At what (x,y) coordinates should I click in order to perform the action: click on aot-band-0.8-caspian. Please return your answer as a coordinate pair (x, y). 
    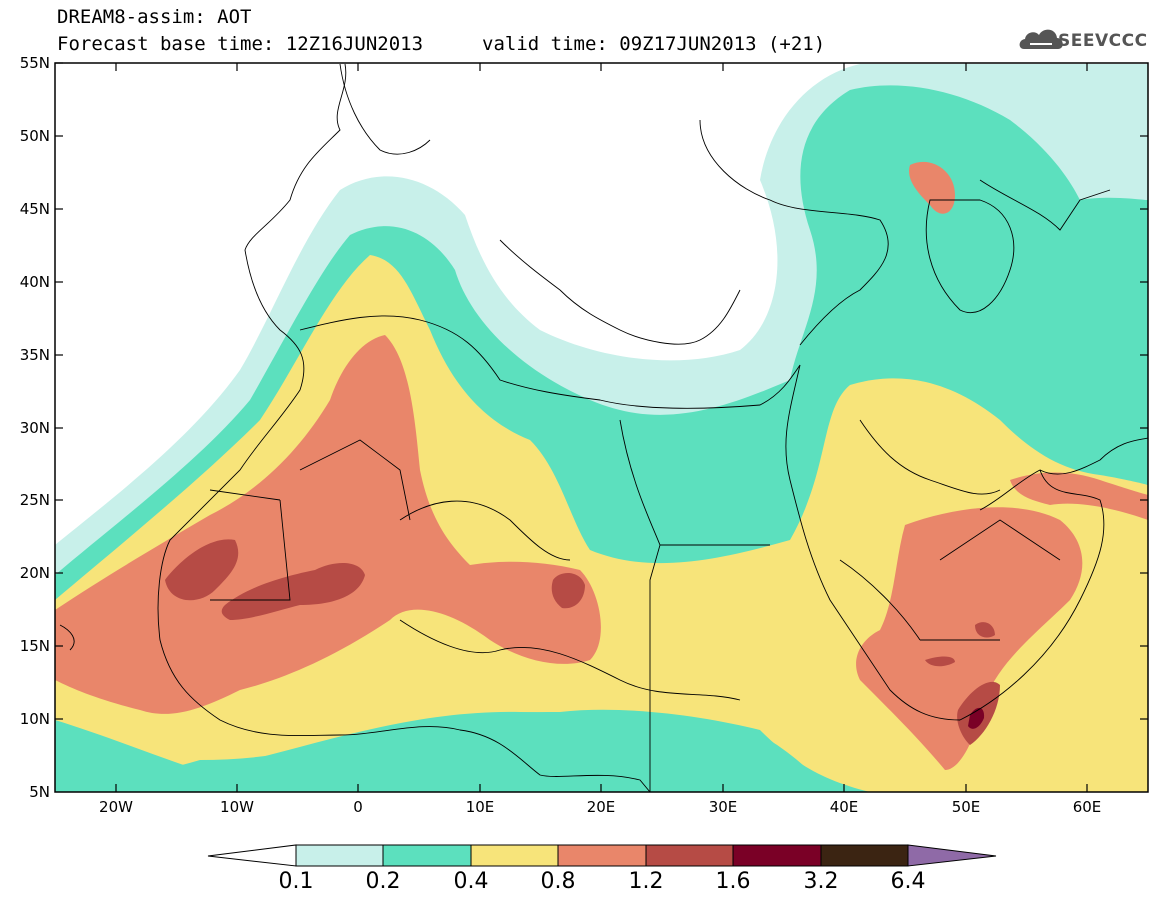
    Looking at the image, I should click on (932, 187).